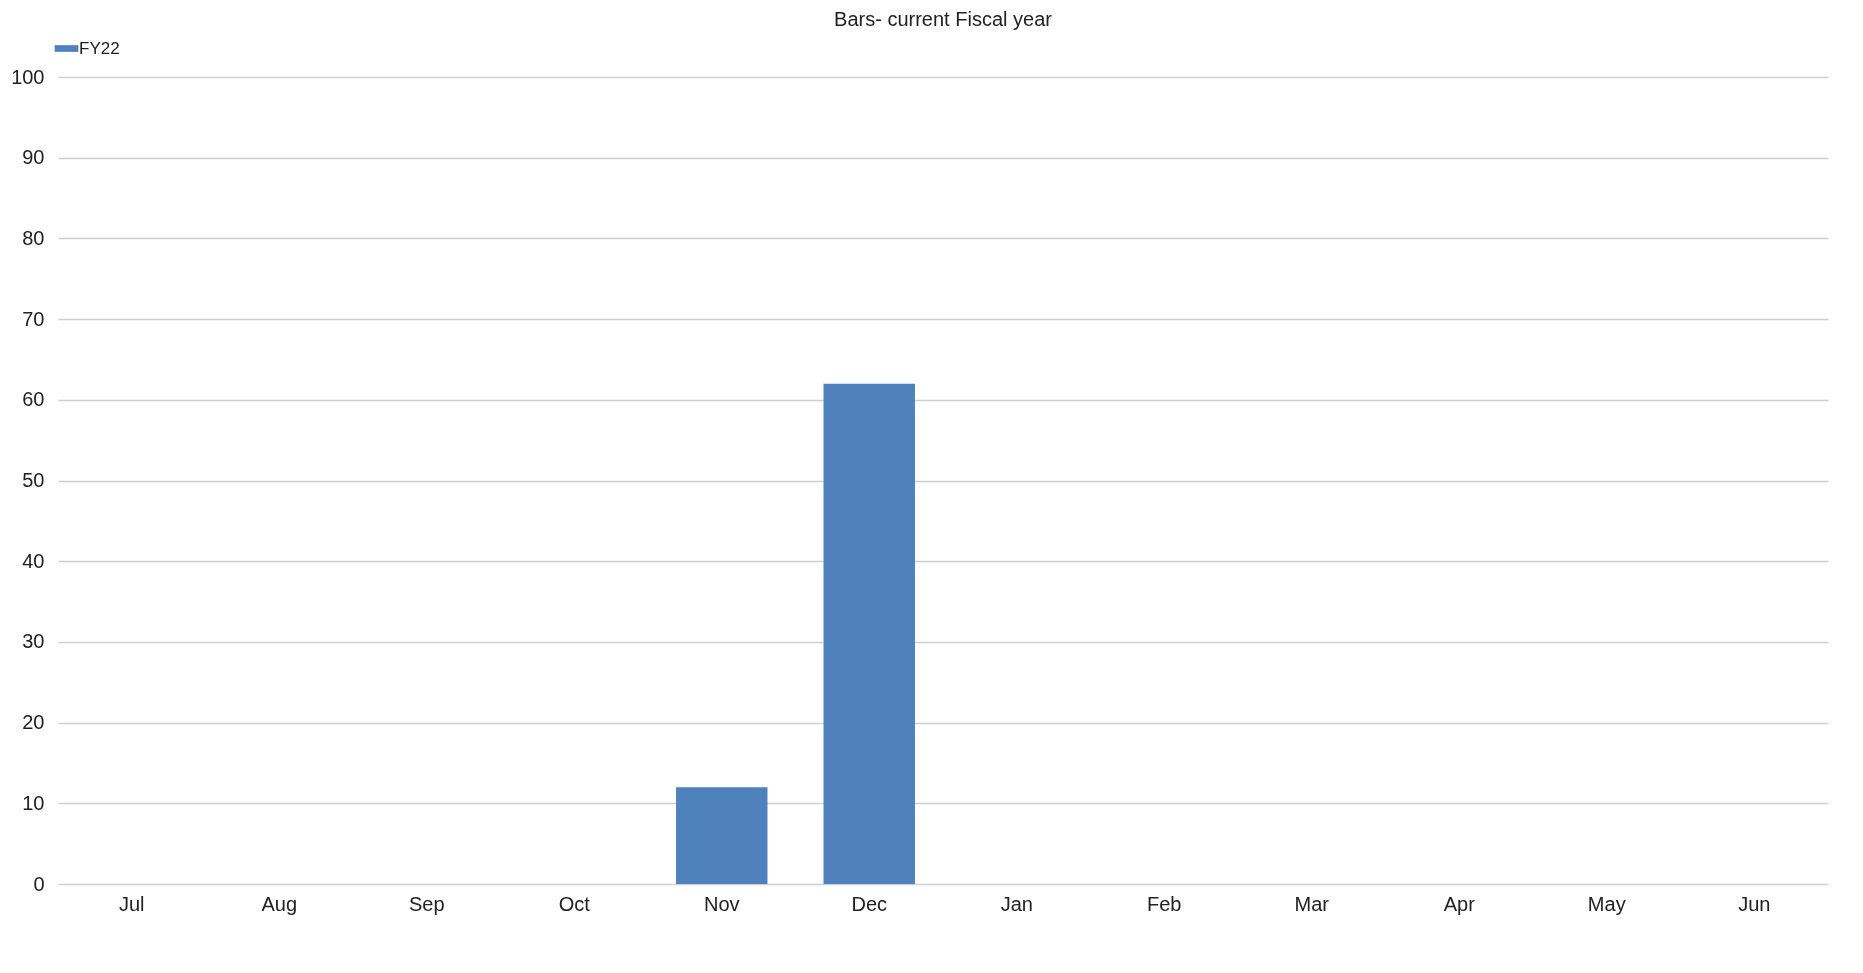  Describe the element at coordinates (1606, 903) in the screenshot. I see `x-tick-label: May` at that location.